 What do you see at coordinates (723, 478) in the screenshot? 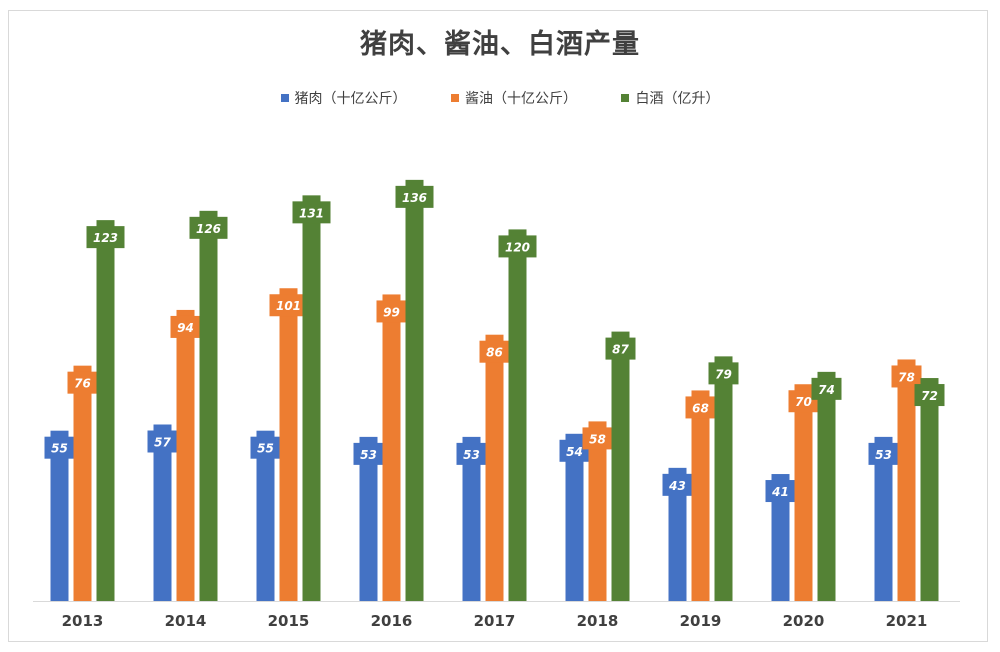
I see `bar-baijiu-2019` at bounding box center [723, 478].